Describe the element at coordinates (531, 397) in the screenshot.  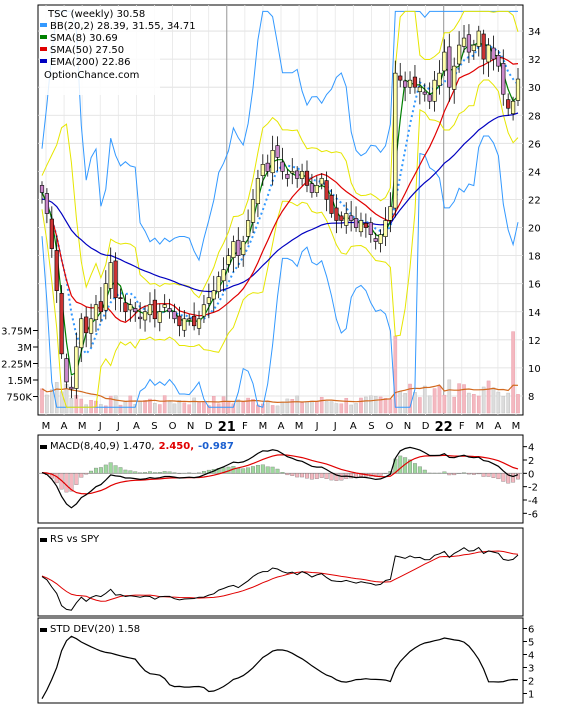
I see `price-tick-label: 8` at that location.